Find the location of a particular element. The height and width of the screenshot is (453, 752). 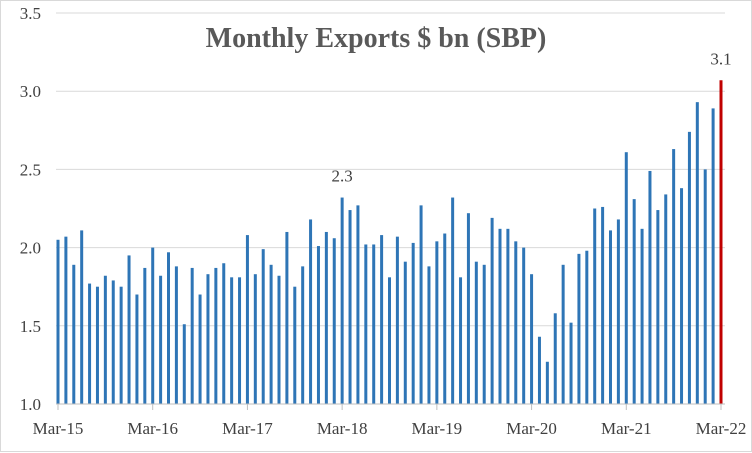

x-tick-label: Mar-16 is located at coordinates (152, 428).